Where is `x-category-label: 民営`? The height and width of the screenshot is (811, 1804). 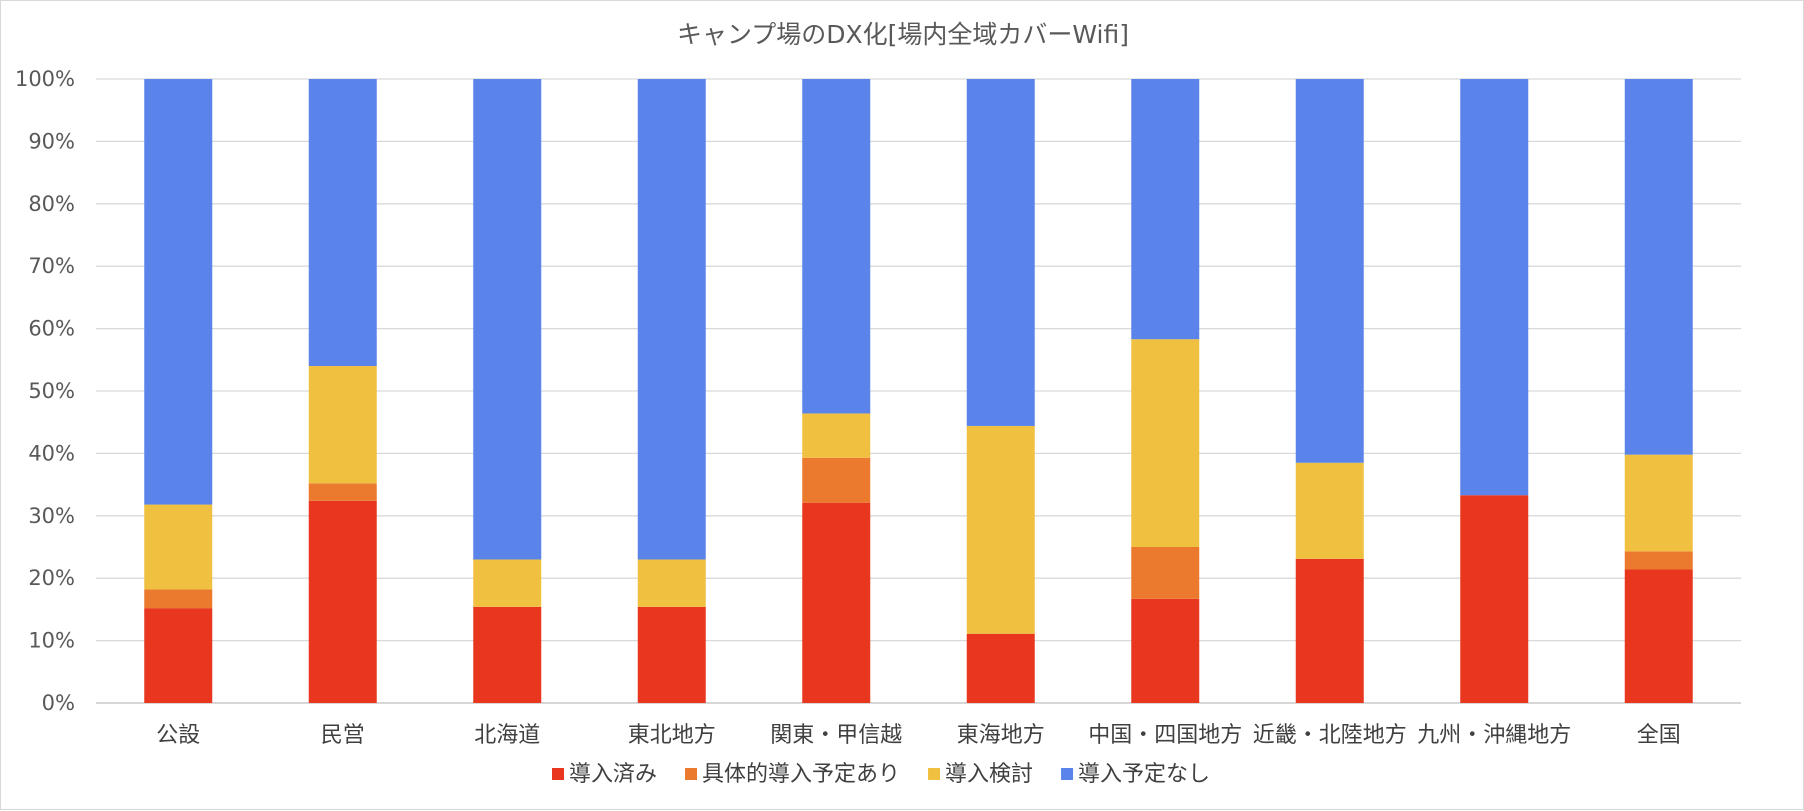 x-category-label: 民営 is located at coordinates (343, 735).